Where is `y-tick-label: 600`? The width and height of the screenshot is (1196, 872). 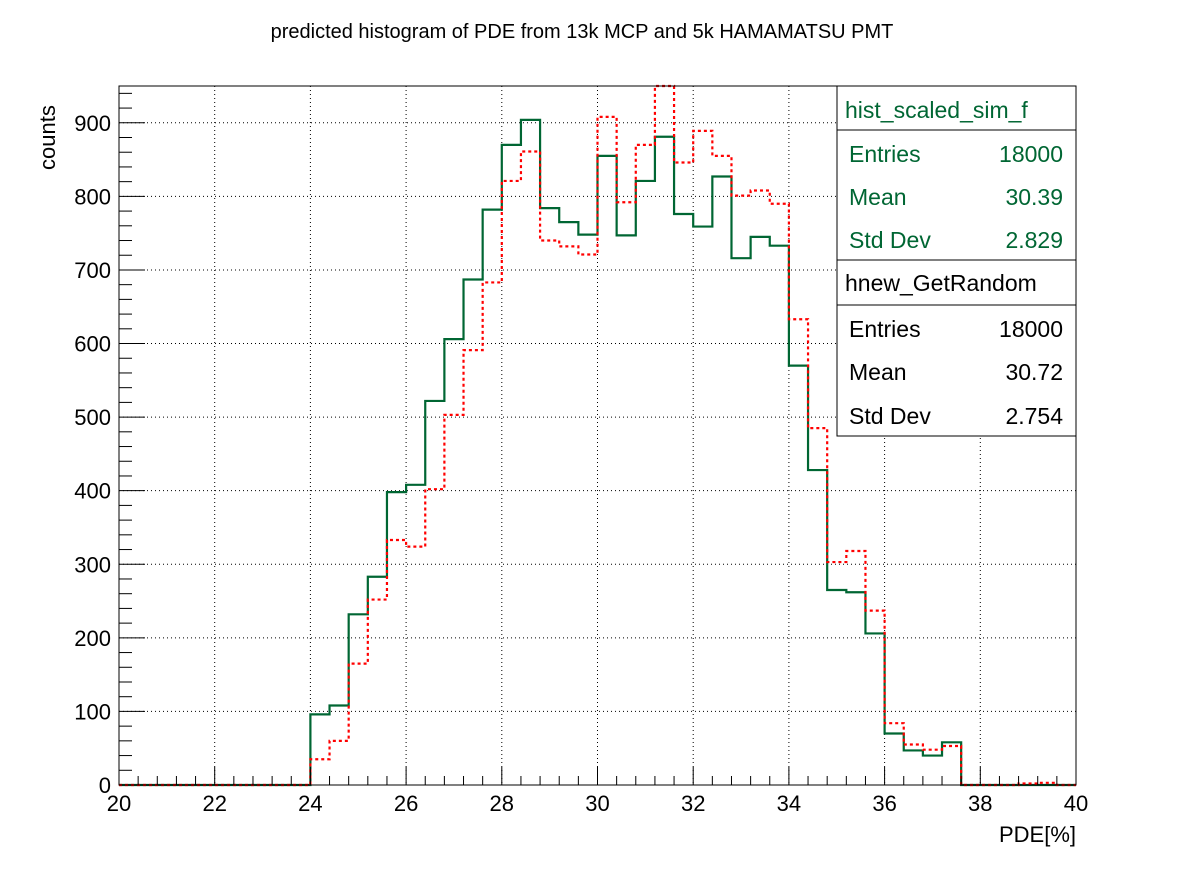 y-tick-label: 600 is located at coordinates (92, 344).